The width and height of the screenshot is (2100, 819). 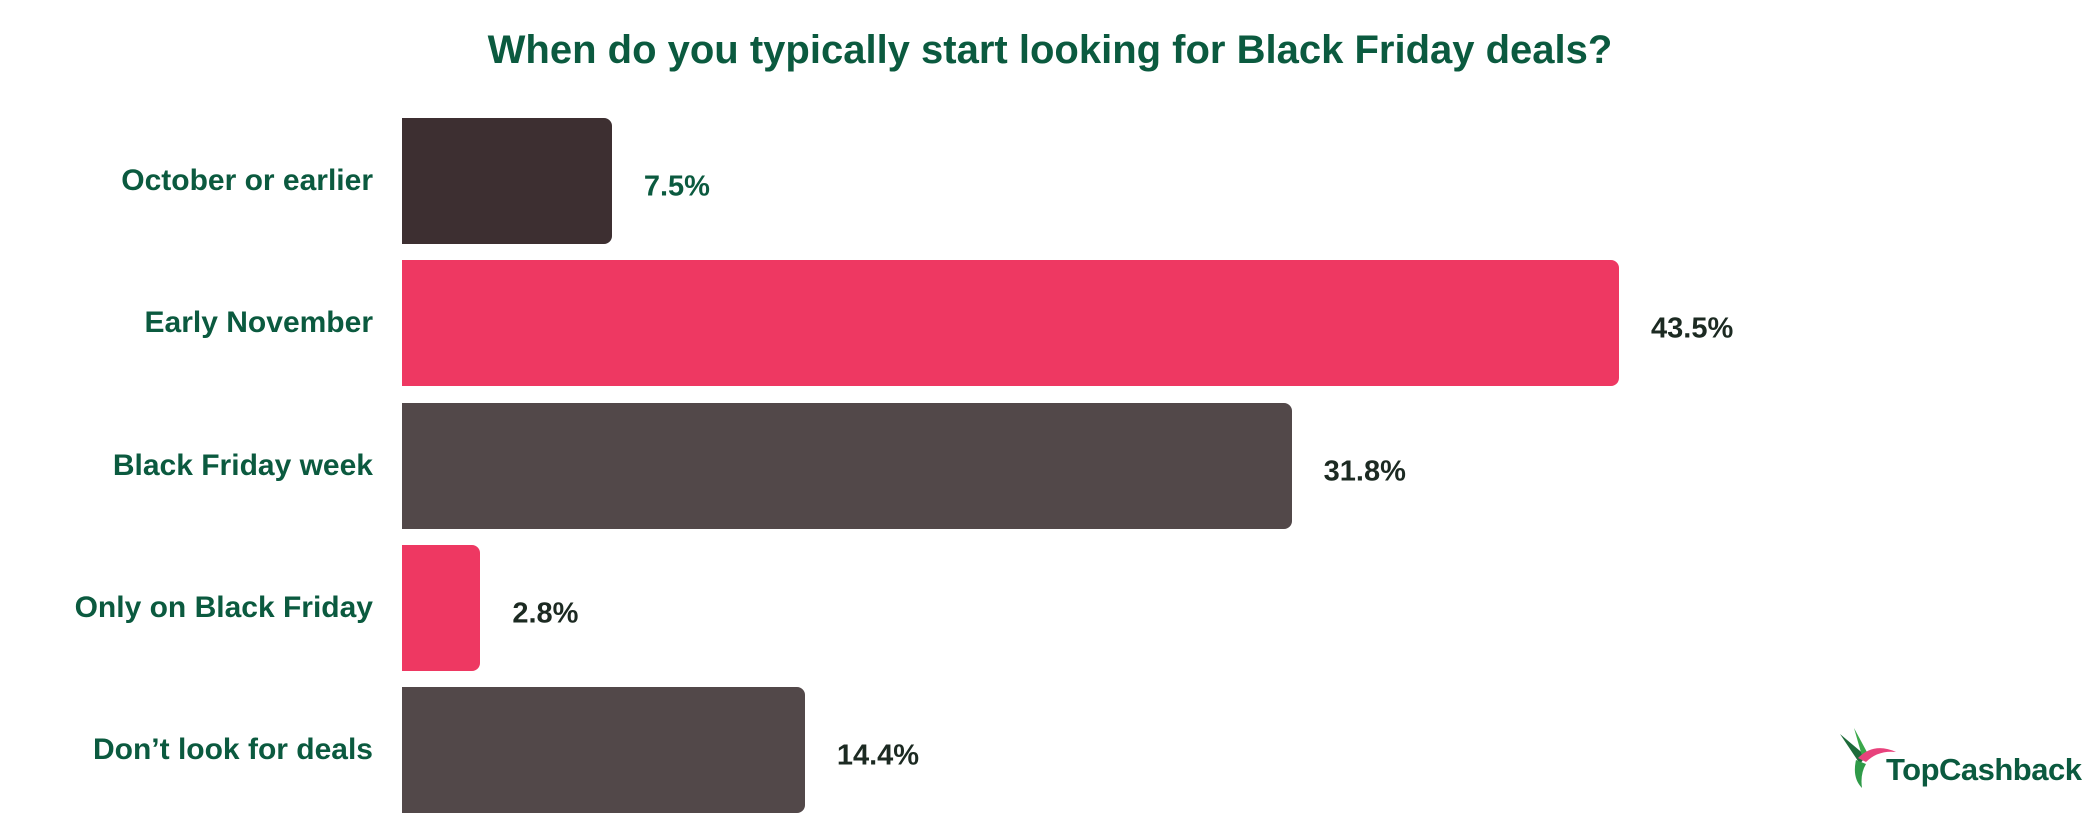 I want to click on category-label: October or earlier, so click(x=247, y=180).